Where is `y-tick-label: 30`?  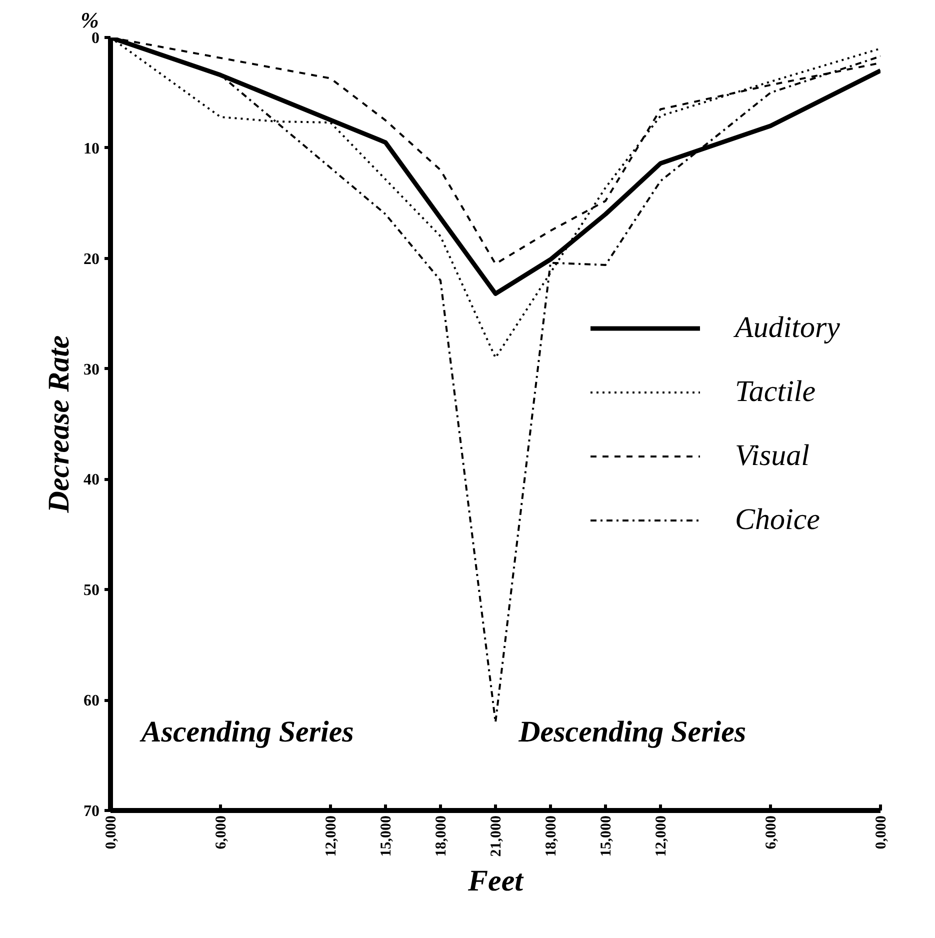
y-tick-label: 30 is located at coordinates (92, 369).